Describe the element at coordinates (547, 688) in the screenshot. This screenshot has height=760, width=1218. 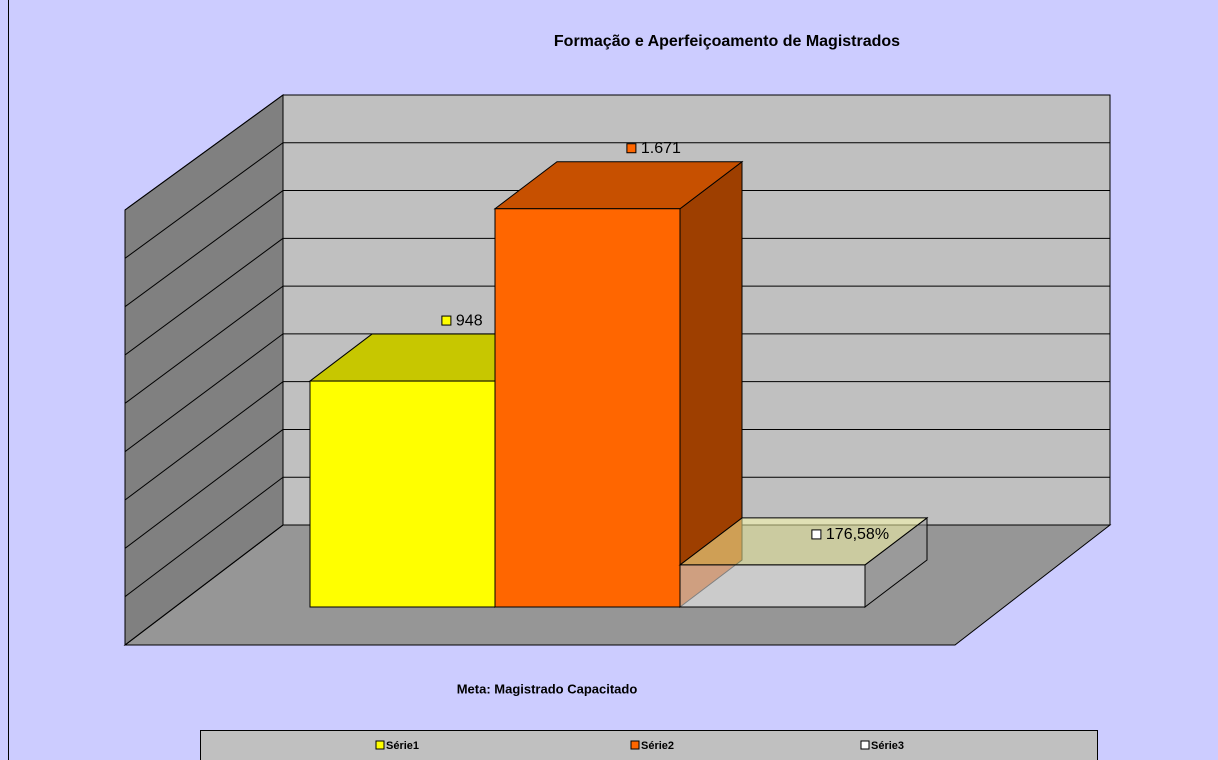
I see `x-axis-label: Meta: Magistrado Capacitado` at that location.